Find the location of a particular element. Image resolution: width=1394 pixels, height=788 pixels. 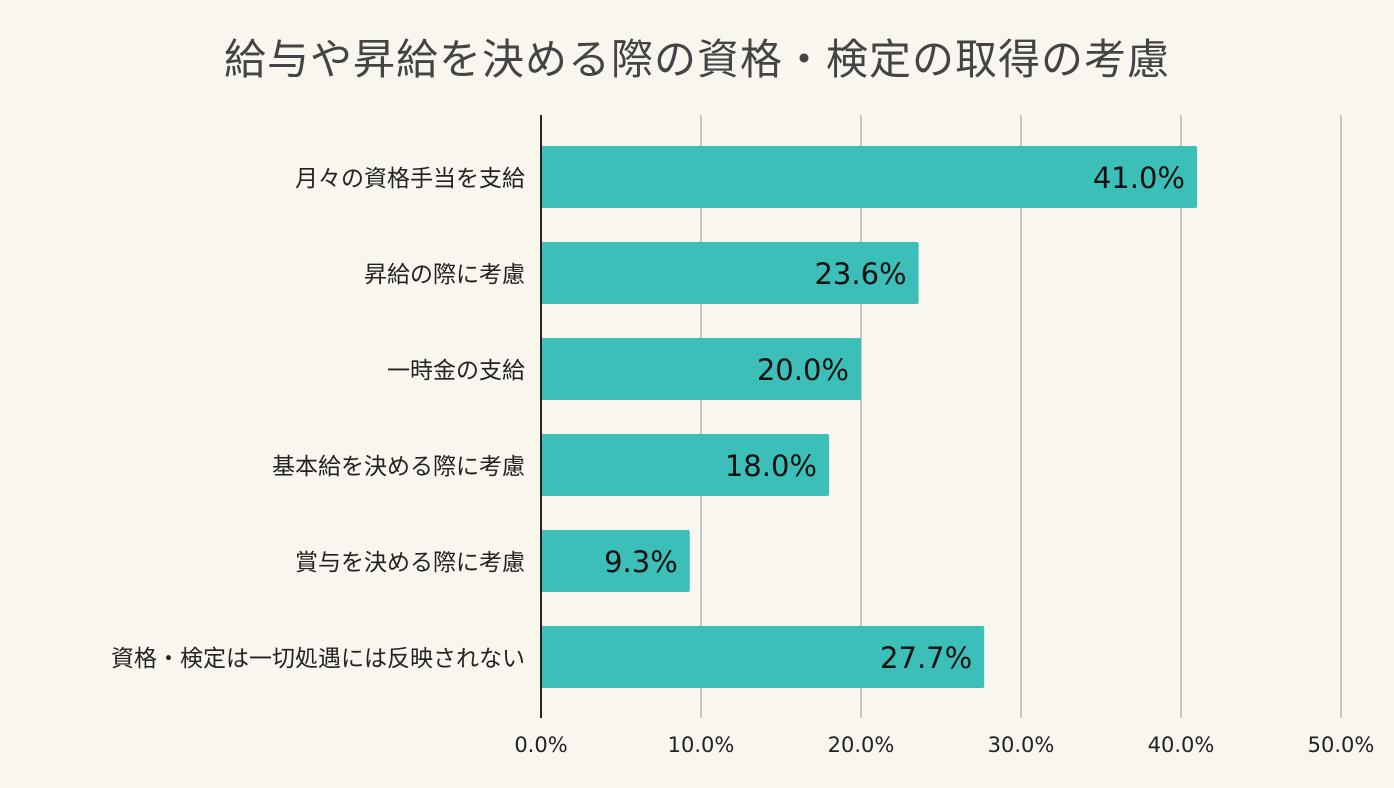

category-label: 月々の資格手当を支給 is located at coordinates (410, 179).